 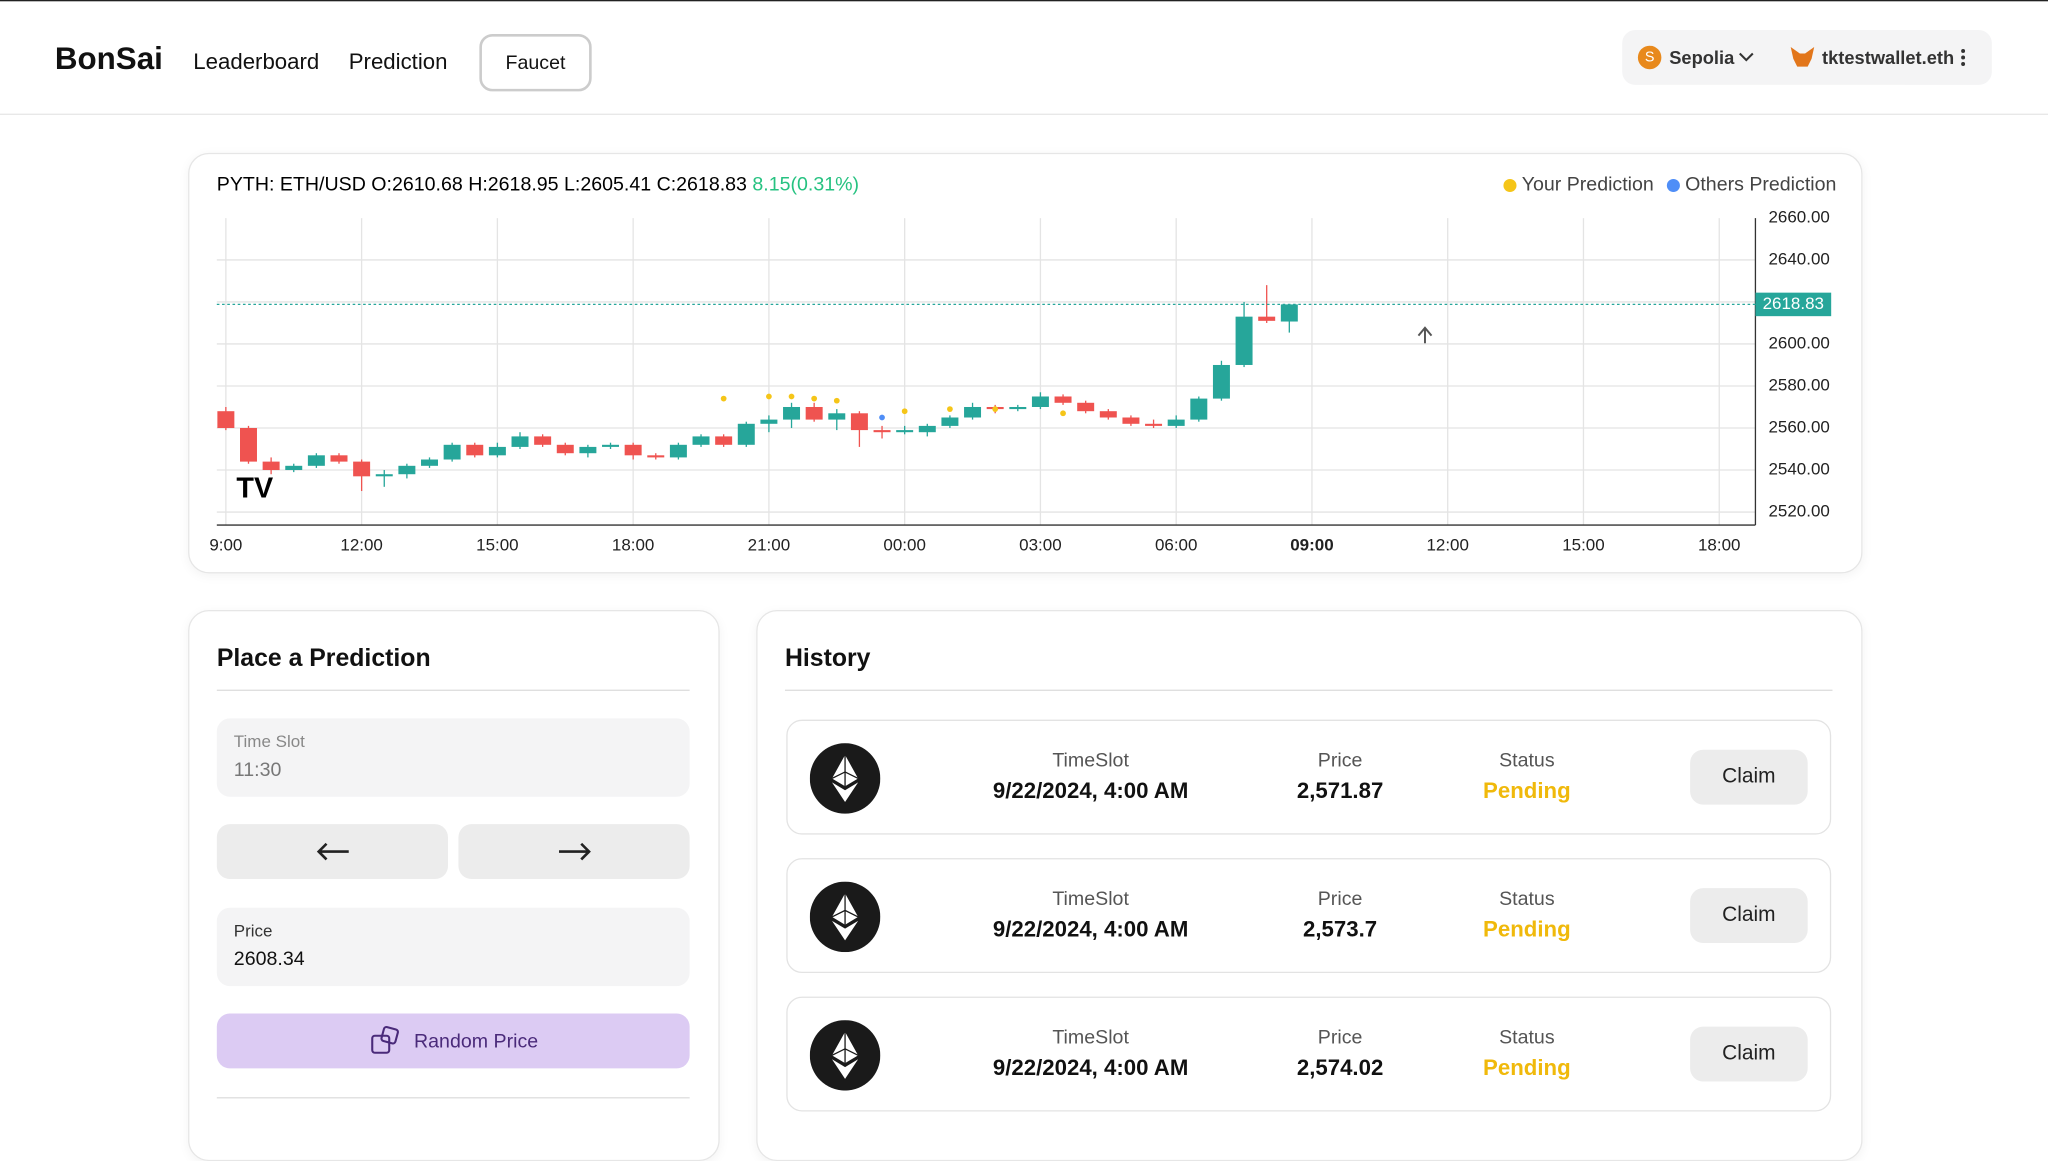 I want to click on field-value: Pending, so click(x=1527, y=791).